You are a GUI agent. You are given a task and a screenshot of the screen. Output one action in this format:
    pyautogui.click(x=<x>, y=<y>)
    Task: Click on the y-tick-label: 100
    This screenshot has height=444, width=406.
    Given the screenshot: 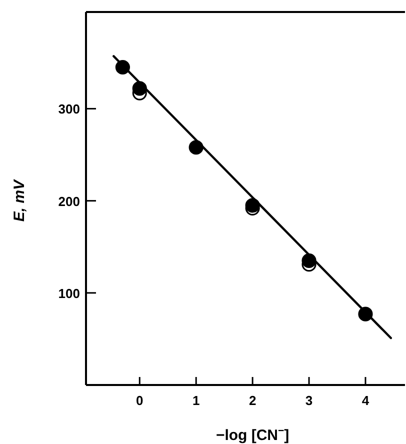 What is the action you would take?
    pyautogui.click(x=69, y=293)
    